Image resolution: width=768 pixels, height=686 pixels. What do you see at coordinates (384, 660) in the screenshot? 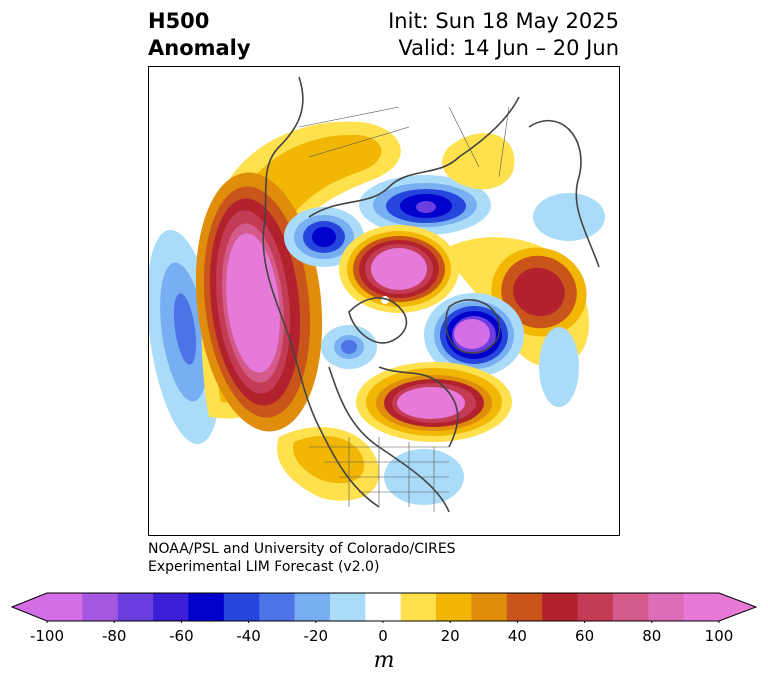
I see `colorbar-unit-label: m` at bounding box center [384, 660].